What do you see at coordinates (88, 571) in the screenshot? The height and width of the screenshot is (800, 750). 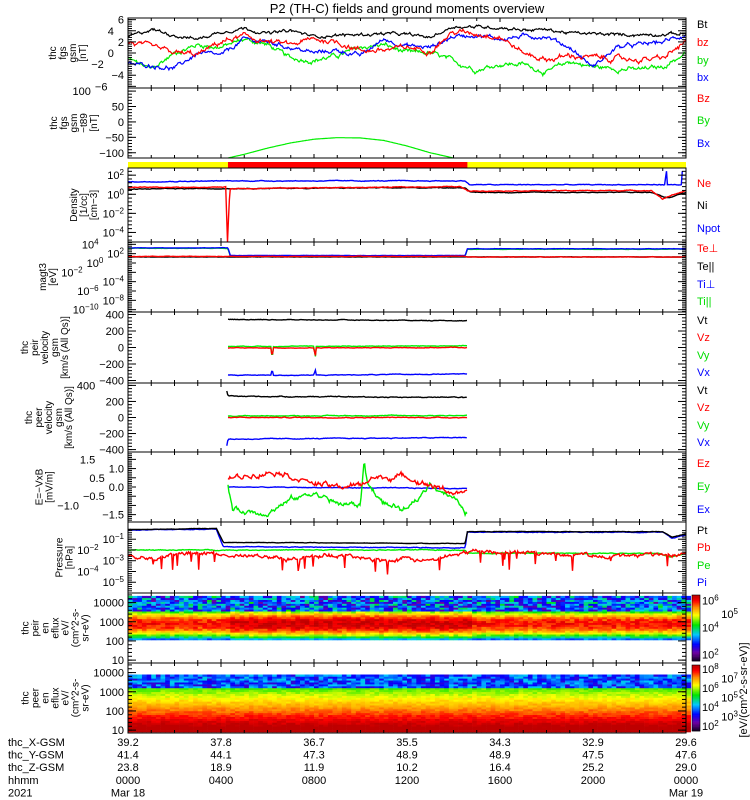 I see `y-tick-label: 10−4` at bounding box center [88, 571].